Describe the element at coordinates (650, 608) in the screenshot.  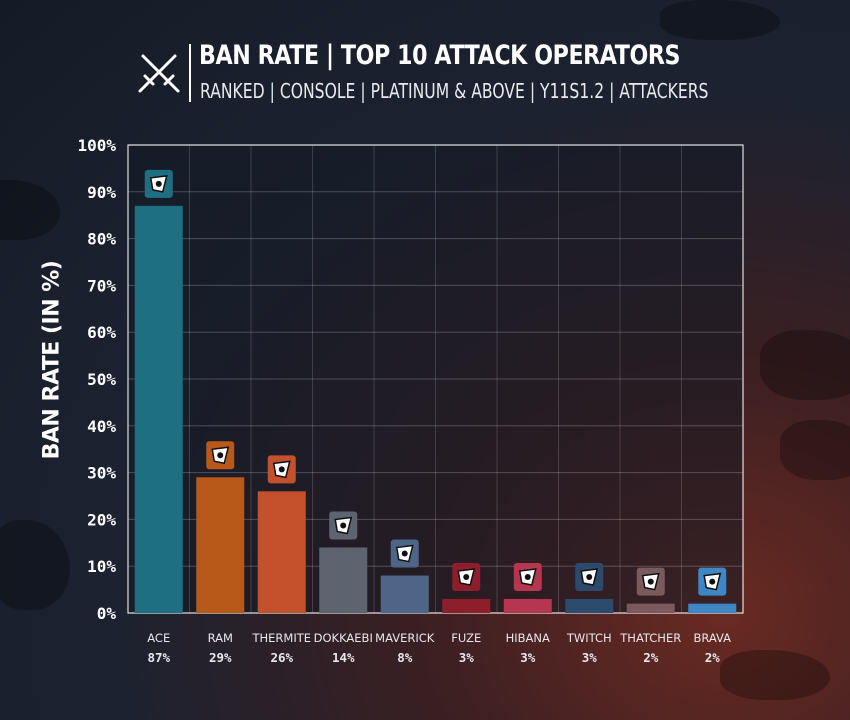
I see `bar-thatcher` at that location.